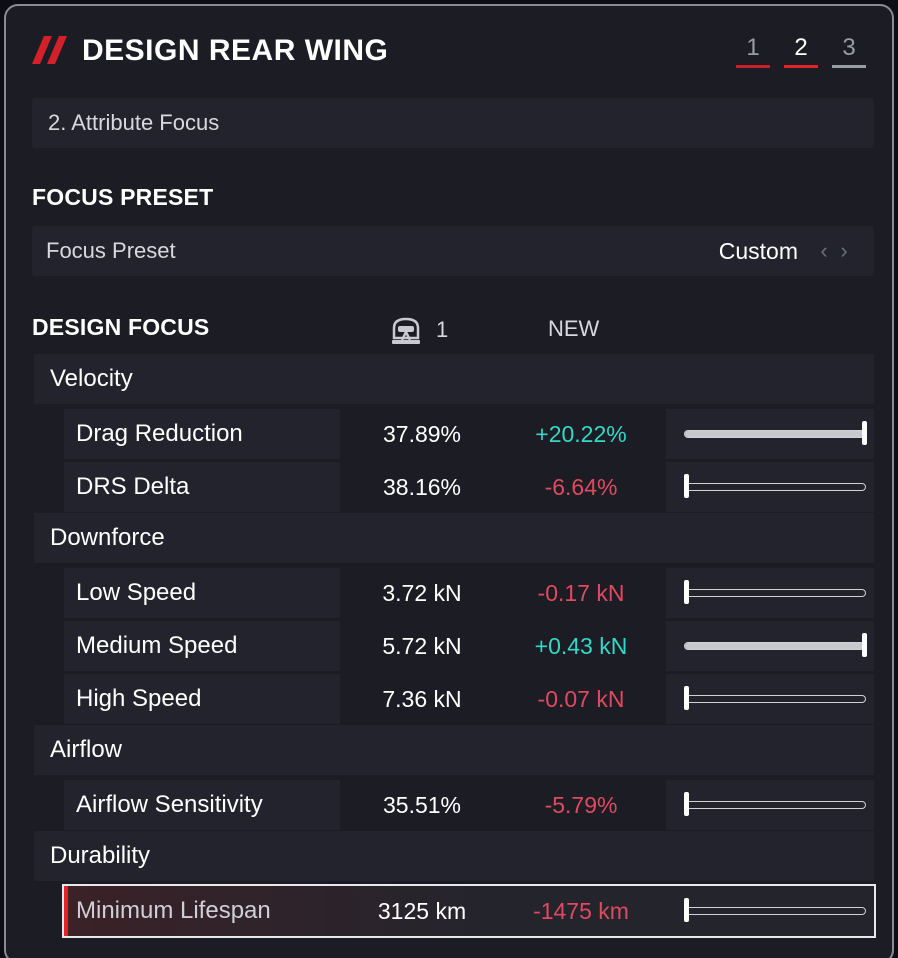  I want to click on attribute-row: Medium Speed 5.72 kN +0.43 kN, so click(469, 646).